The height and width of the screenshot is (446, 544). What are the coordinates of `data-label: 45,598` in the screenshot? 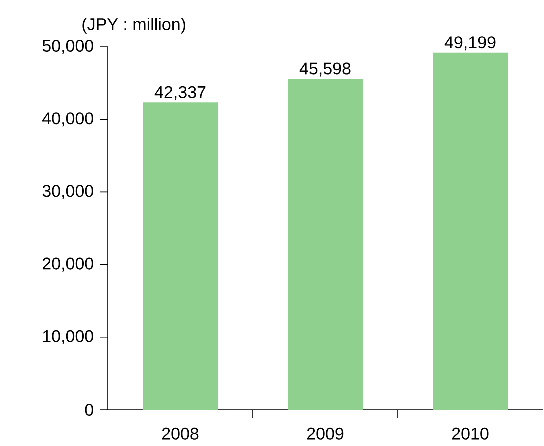 It's located at (325, 69).